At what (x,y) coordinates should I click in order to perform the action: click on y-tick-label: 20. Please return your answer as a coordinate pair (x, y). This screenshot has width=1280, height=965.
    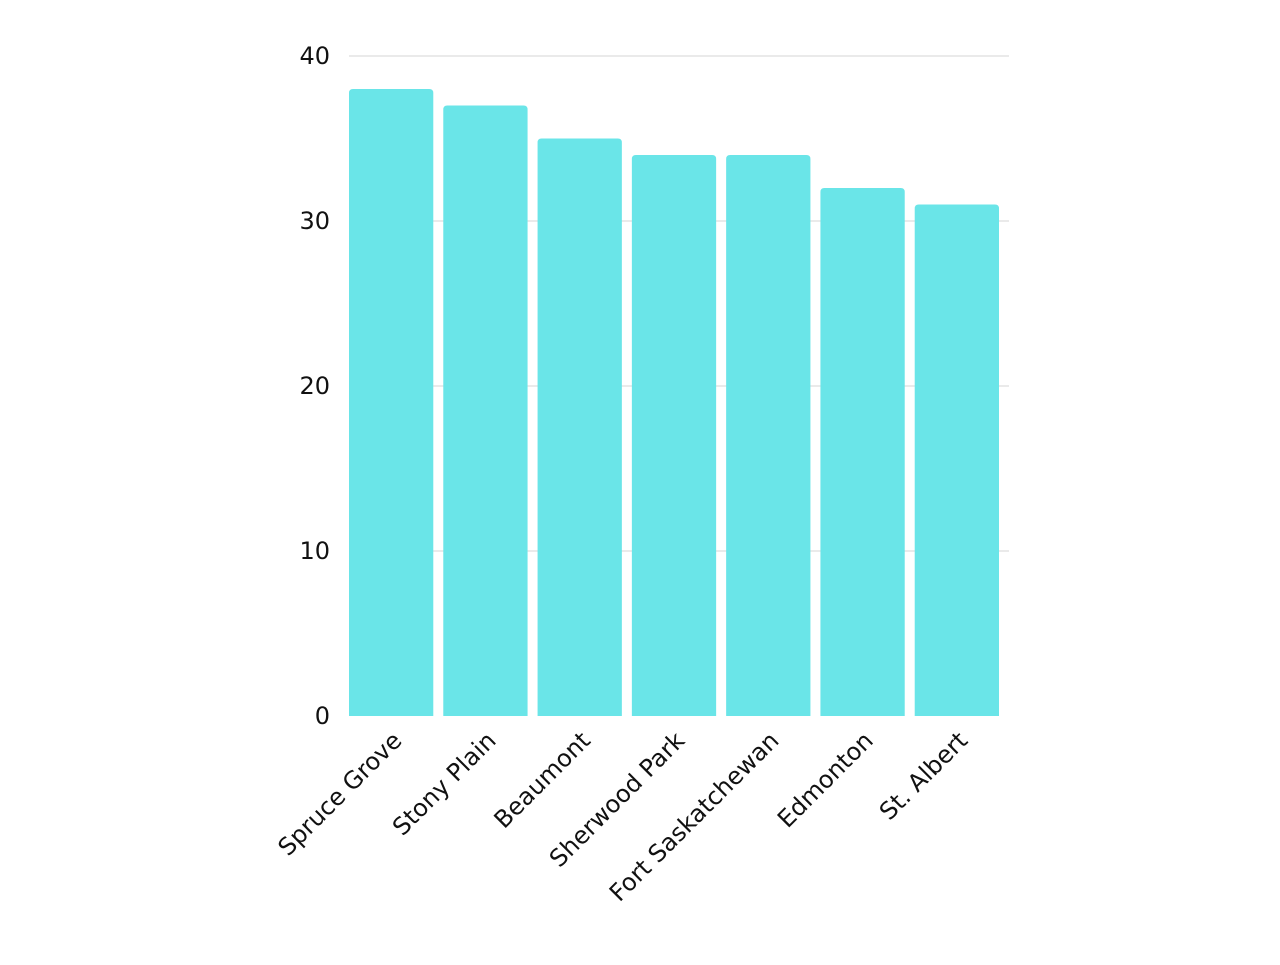
    Looking at the image, I should click on (314, 386).